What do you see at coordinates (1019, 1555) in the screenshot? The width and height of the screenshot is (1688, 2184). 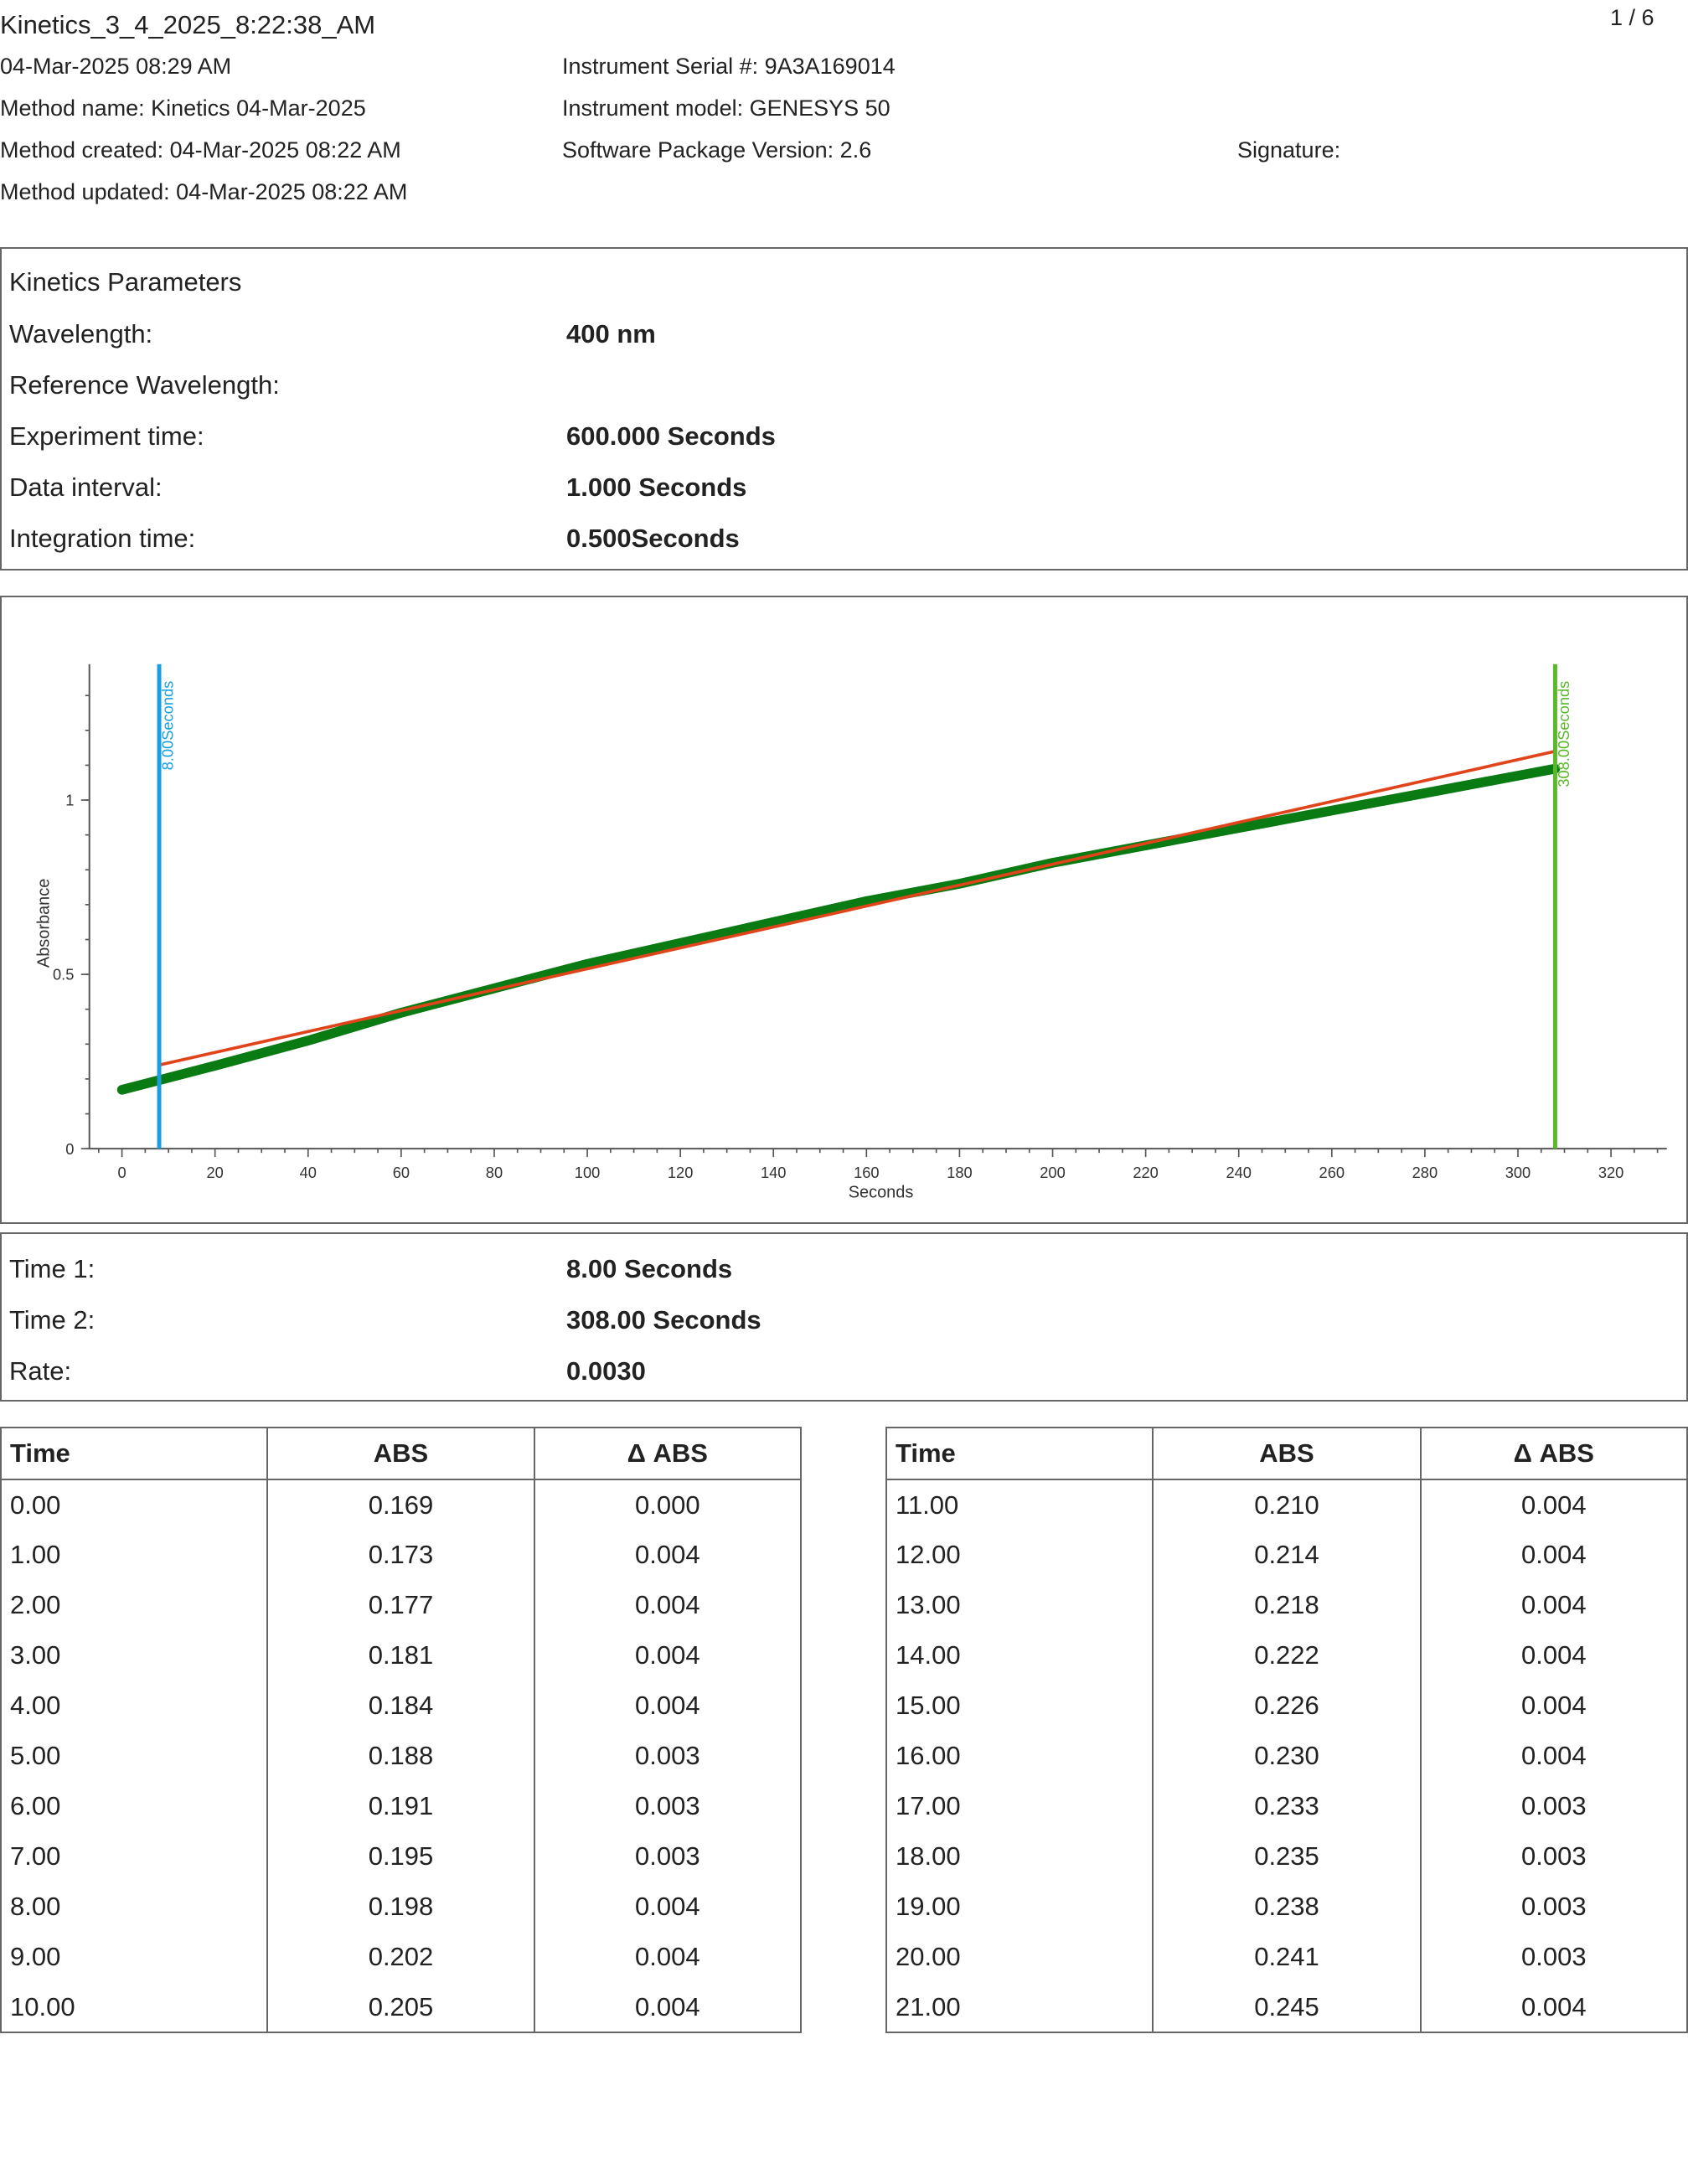 I see `cell-time: 12.00` at bounding box center [1019, 1555].